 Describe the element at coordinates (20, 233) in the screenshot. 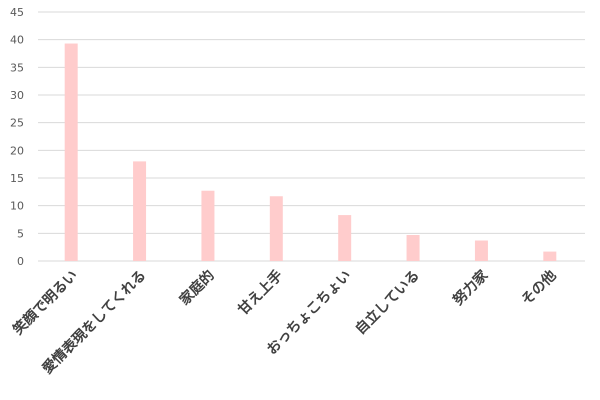

I see `y-tick-label: 5` at that location.